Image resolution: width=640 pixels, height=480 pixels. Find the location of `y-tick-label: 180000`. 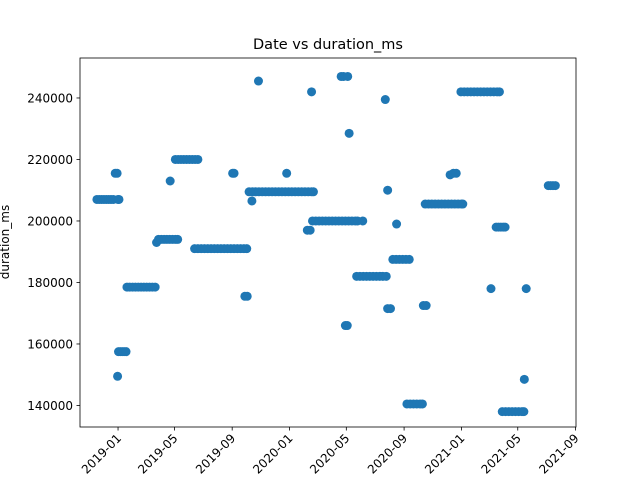

y-tick-label: 180000 is located at coordinates (50, 283).